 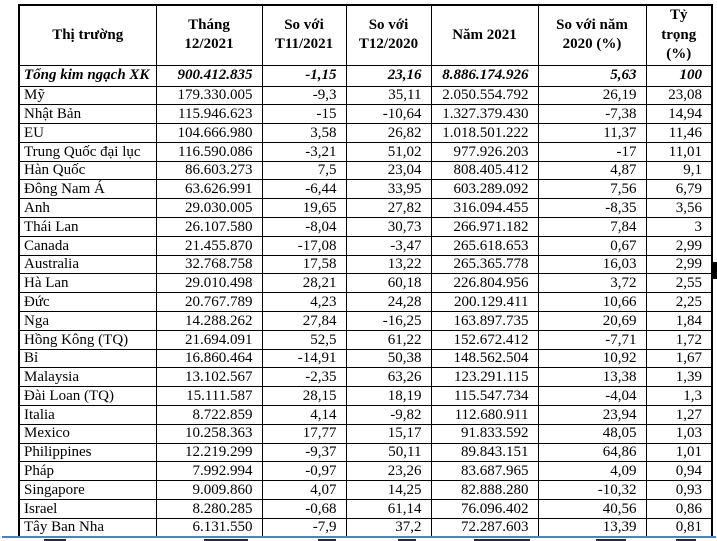 What do you see at coordinates (87, 377) in the screenshot?
I see `market-cell: Malaysia` at bounding box center [87, 377].